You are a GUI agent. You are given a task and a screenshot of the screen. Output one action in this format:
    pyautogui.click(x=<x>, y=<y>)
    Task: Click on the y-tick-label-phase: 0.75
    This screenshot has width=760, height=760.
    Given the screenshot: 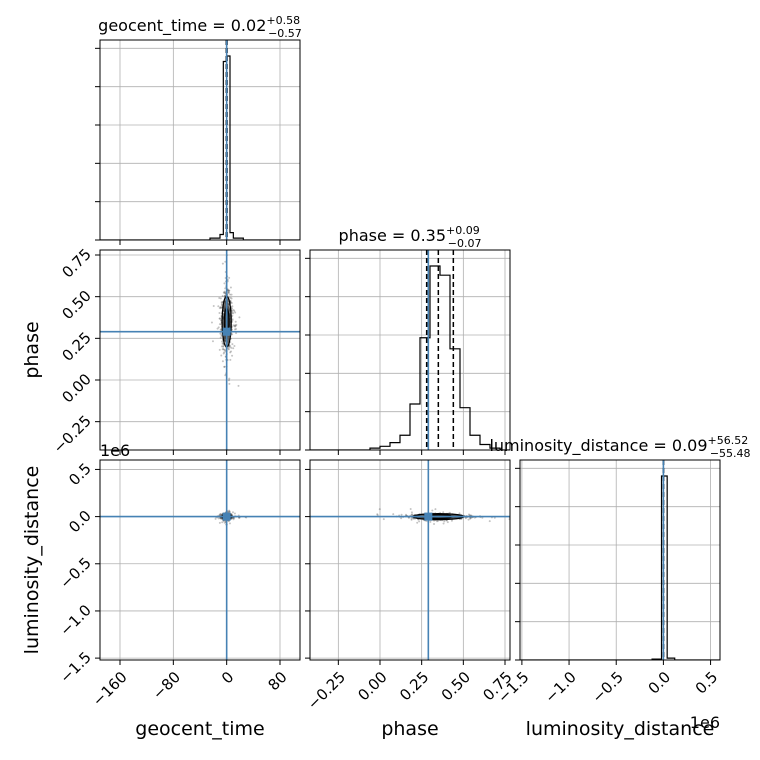 What is the action you would take?
    pyautogui.click(x=76, y=263)
    